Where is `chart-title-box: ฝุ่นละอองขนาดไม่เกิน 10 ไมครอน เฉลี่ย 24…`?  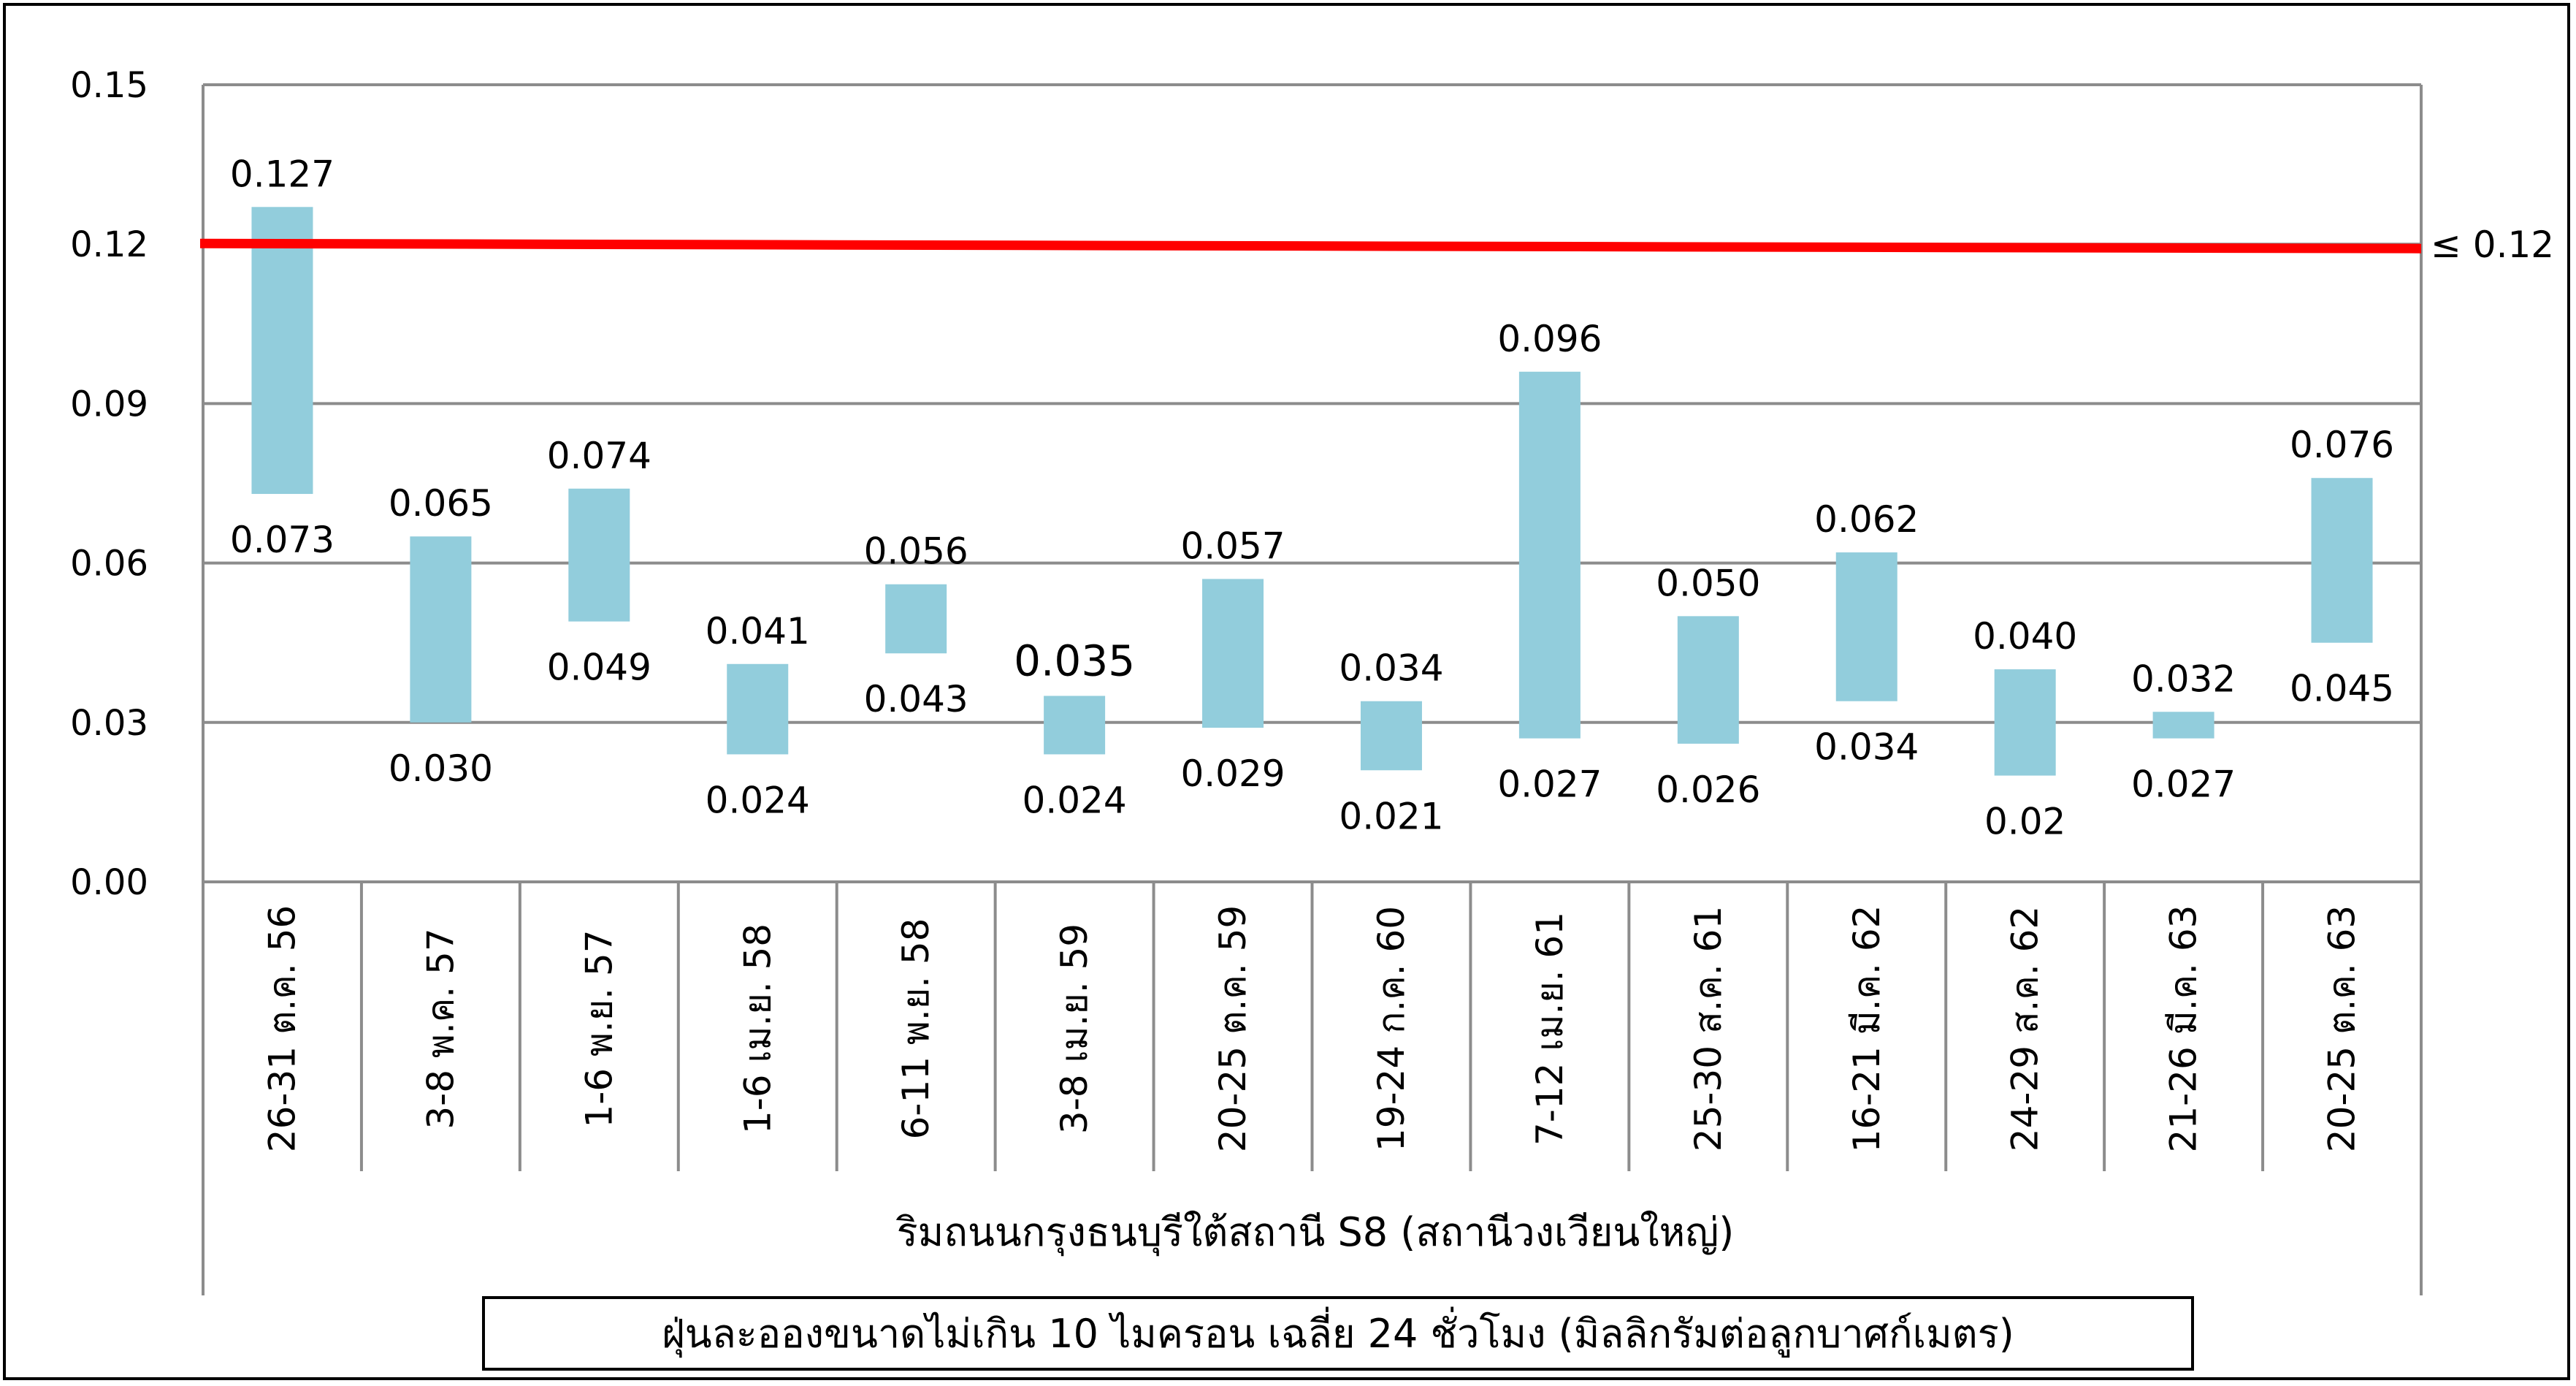
chart-title-box: ฝุ่นละอองขนาดไม่เกิน 10 ไมครอน เฉลี่ย 24… is located at coordinates (1338, 1333).